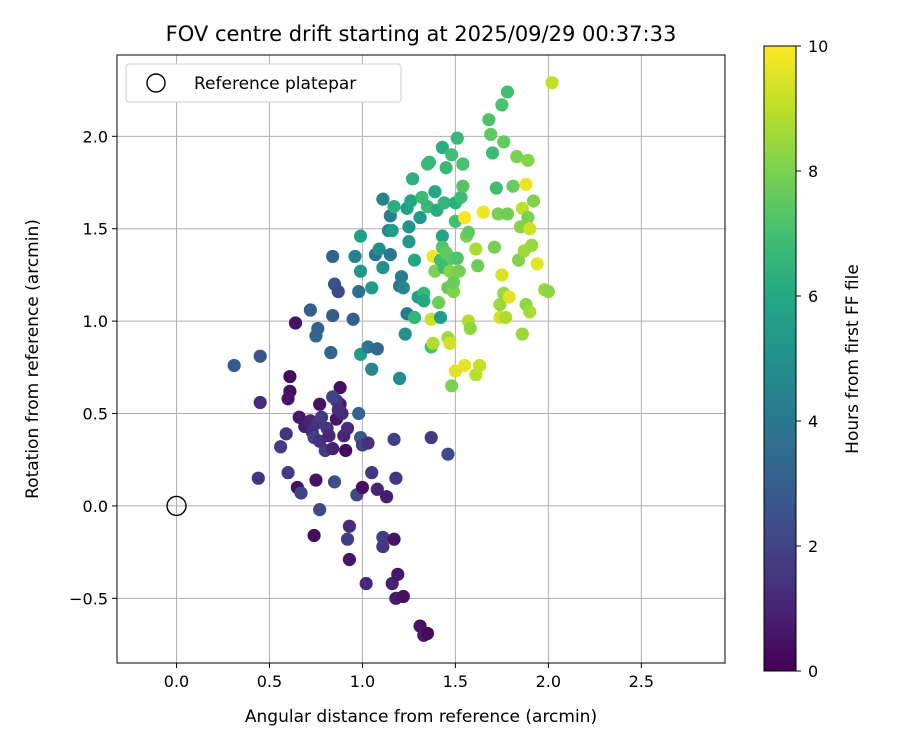  Describe the element at coordinates (95, 321) in the screenshot. I see `y-tick-label: 1.0` at that location.